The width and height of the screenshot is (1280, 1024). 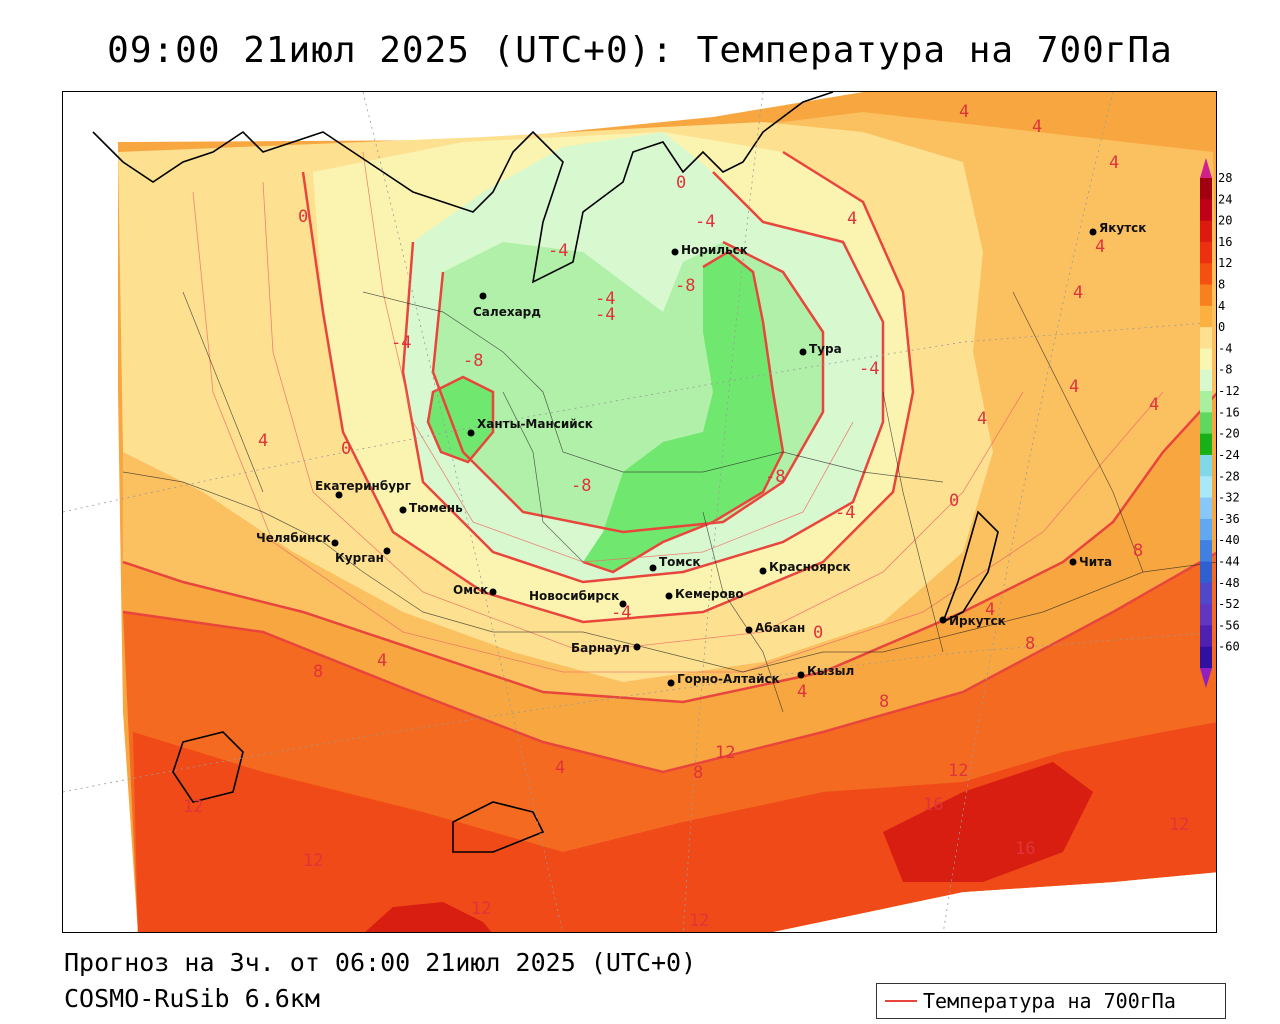 I want to click on city-label-tomsk: Томск, so click(x=680, y=562).